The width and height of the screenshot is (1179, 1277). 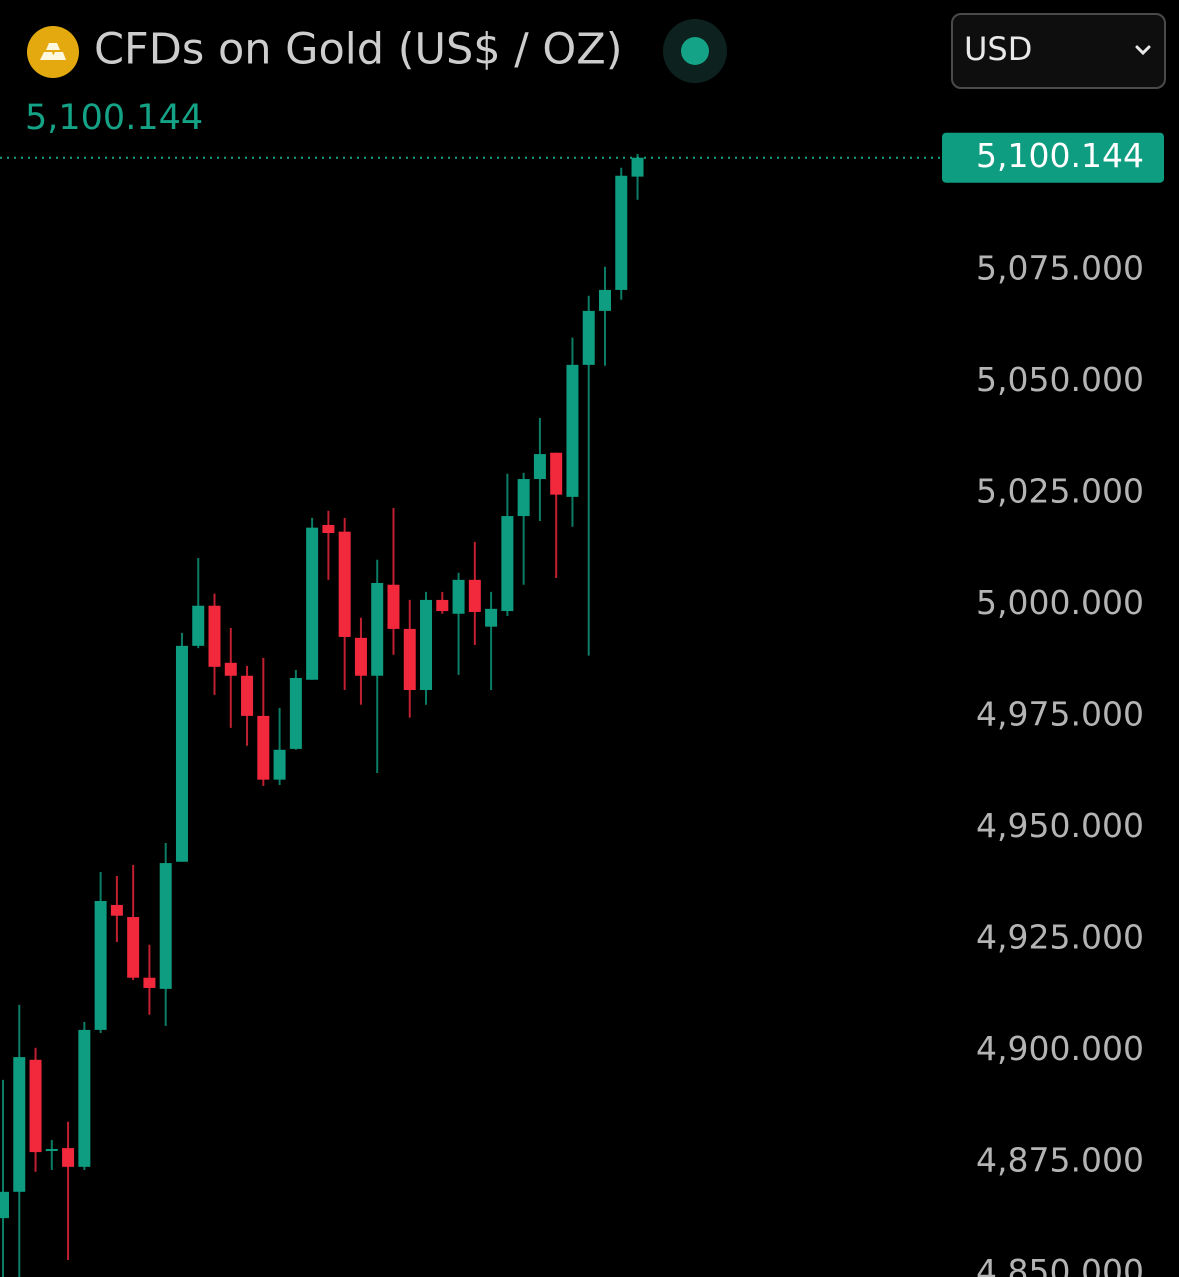 What do you see at coordinates (1060, 602) in the screenshot?
I see `y-tick-label: 5,000.000` at bounding box center [1060, 602].